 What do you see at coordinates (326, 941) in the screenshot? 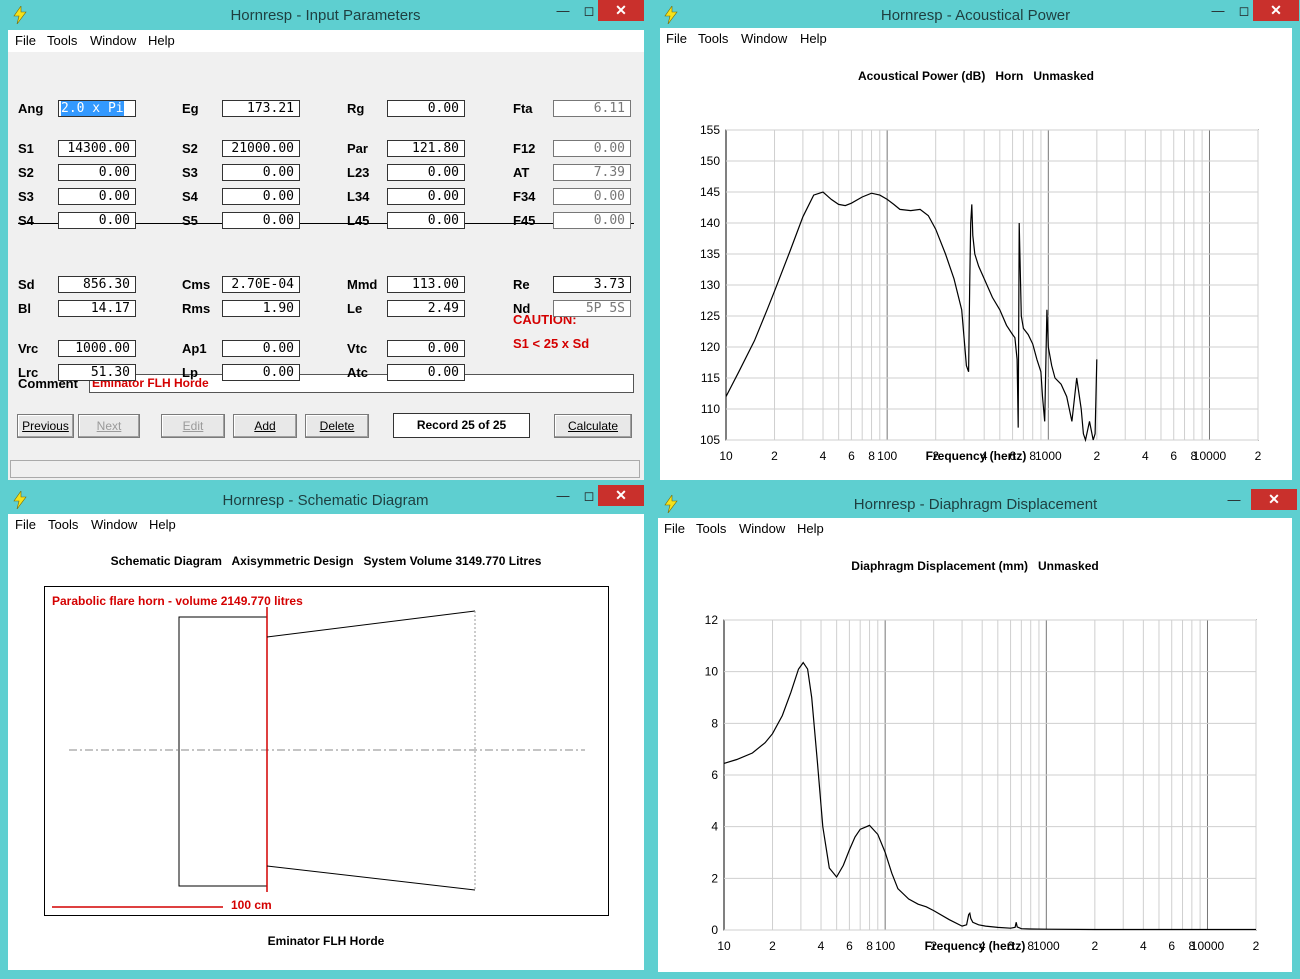
I see `schematic-footer: Eminator FLH Horde` at bounding box center [326, 941].